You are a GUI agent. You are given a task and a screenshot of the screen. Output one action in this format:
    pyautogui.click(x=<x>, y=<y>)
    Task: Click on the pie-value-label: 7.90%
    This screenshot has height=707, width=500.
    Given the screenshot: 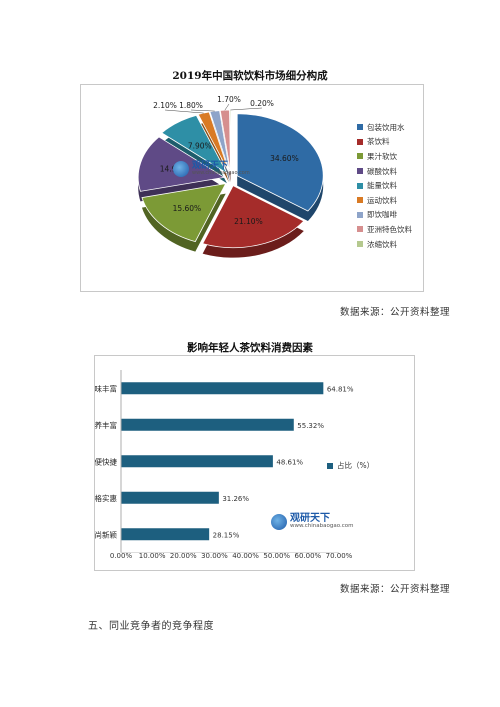 What is the action you would take?
    pyautogui.click(x=200, y=145)
    